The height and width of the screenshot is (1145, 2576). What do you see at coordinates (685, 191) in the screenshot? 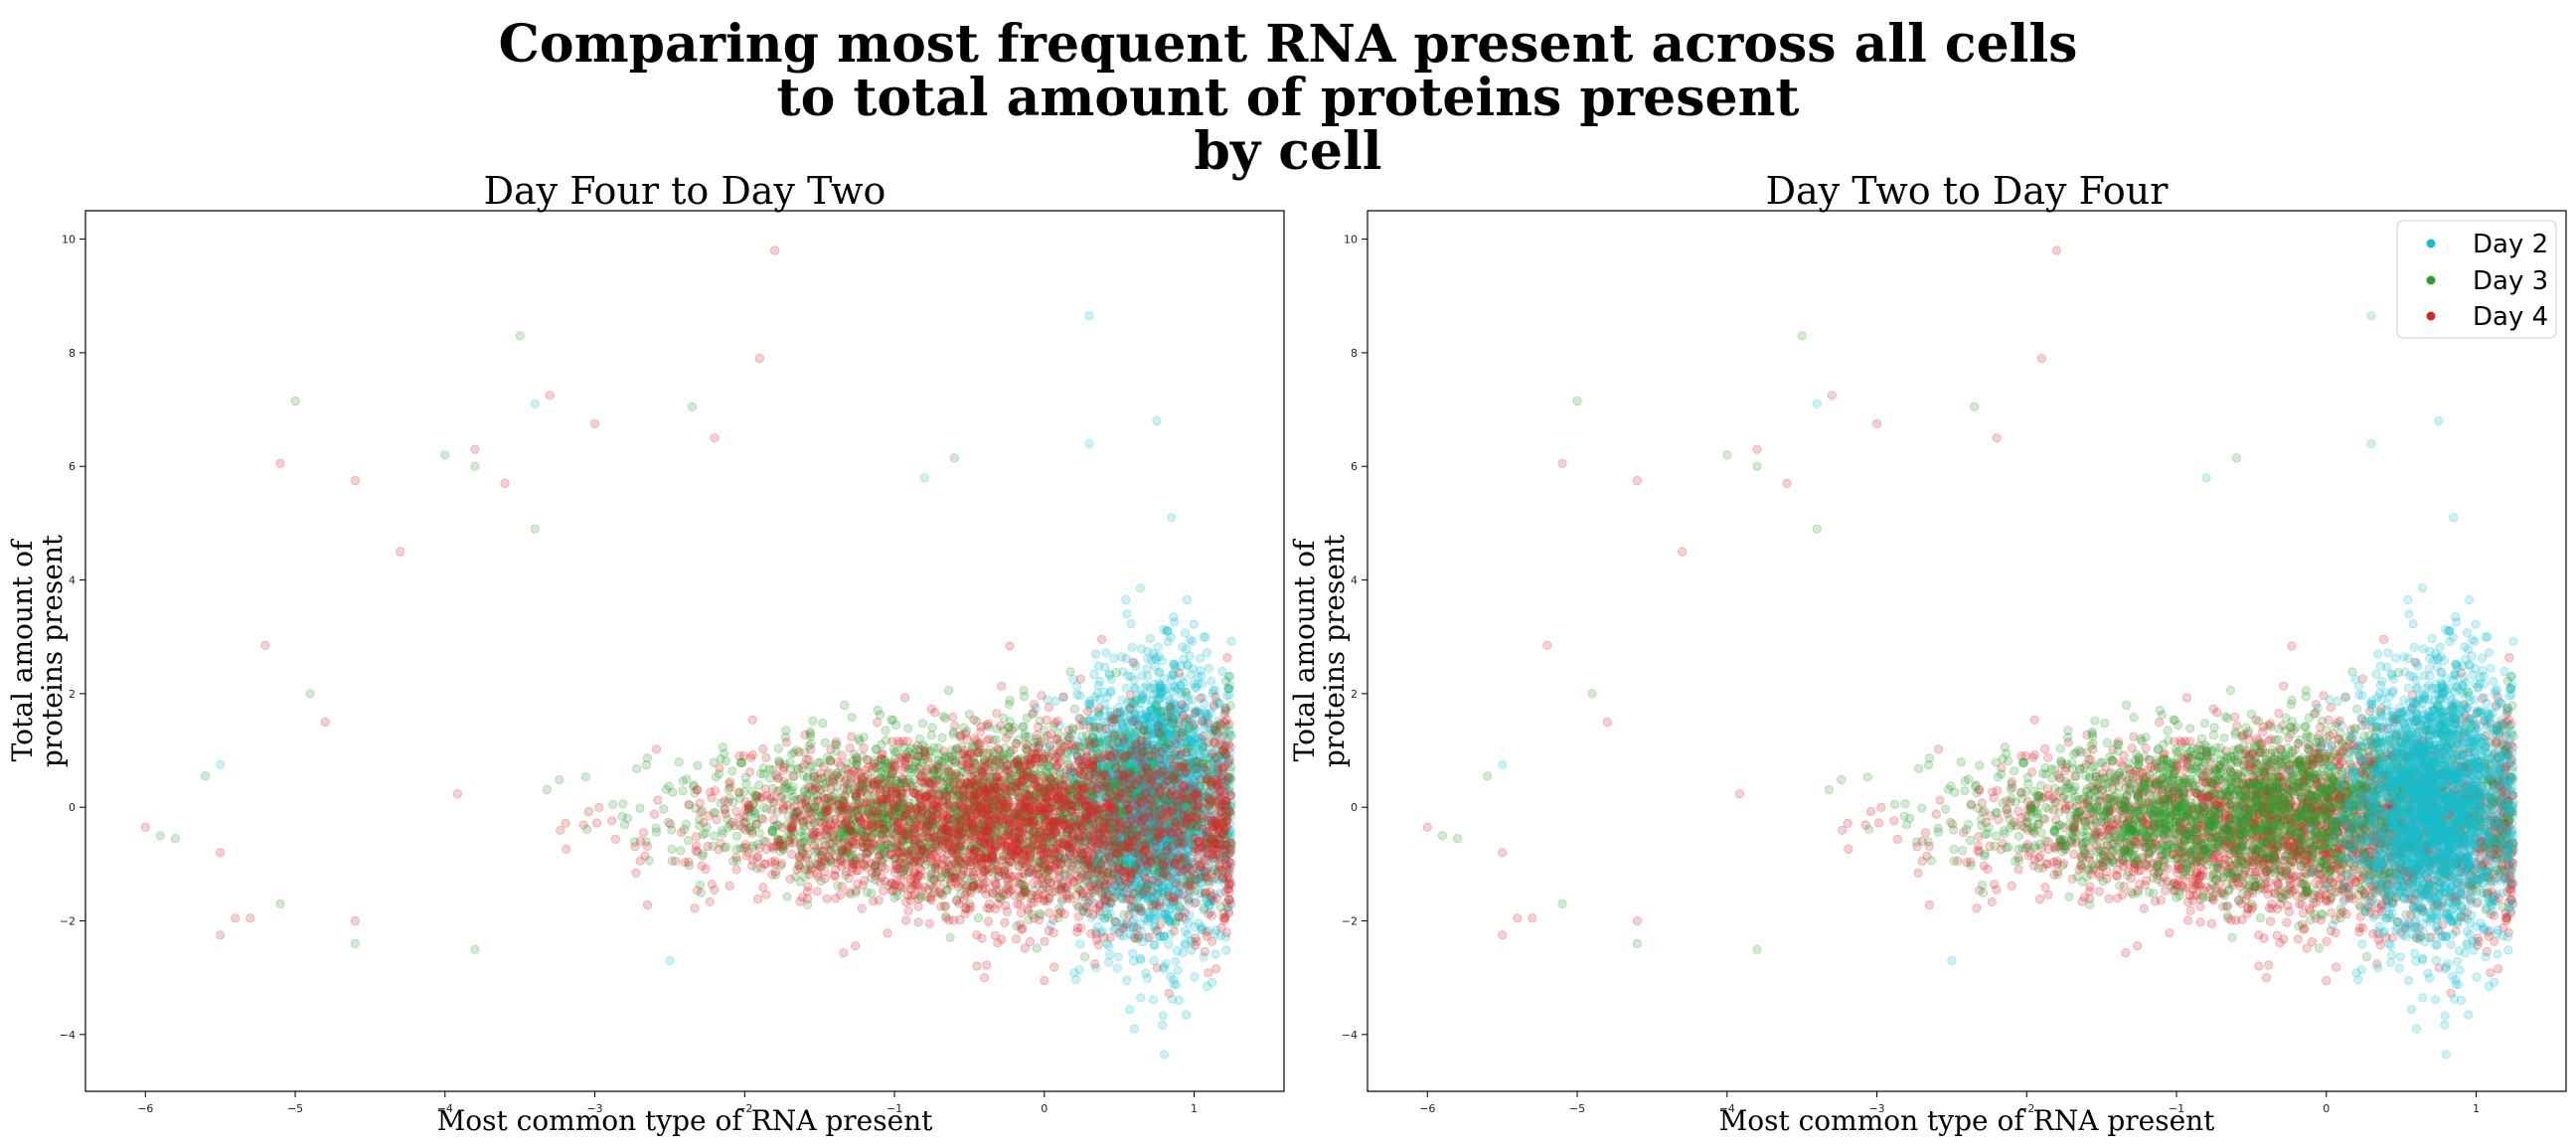
I see `panel-title-left: Day Four to Day Two` at bounding box center [685, 191].